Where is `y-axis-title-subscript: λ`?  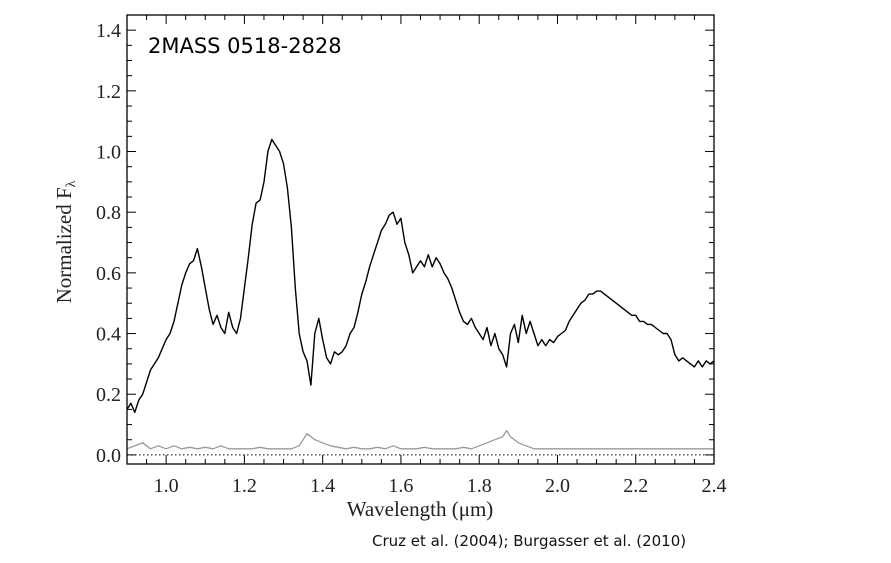 y-axis-title-subscript: λ is located at coordinates (71, 183).